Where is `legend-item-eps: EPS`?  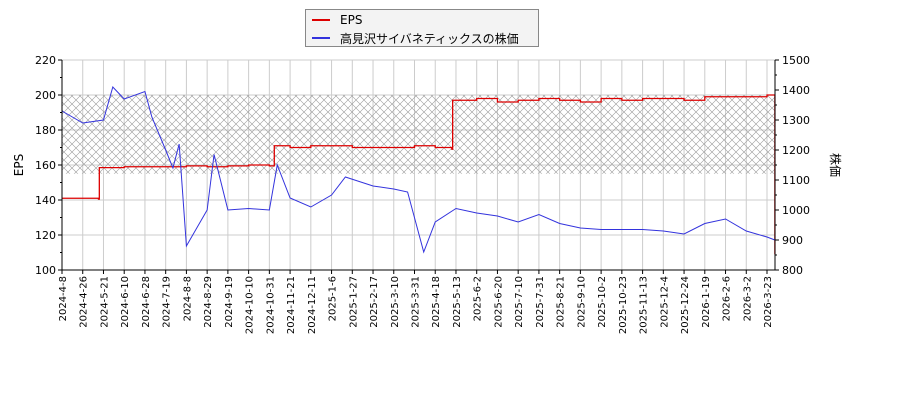
legend-item-eps: EPS is located at coordinates (337, 20).